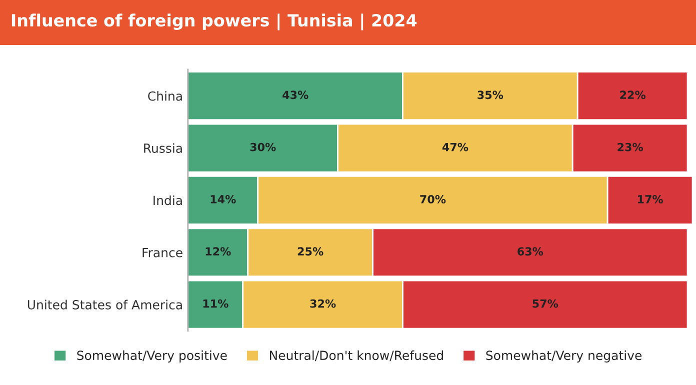 The image size is (696, 385). Describe the element at coordinates (545, 303) in the screenshot. I see `data-label: 57%` at that location.